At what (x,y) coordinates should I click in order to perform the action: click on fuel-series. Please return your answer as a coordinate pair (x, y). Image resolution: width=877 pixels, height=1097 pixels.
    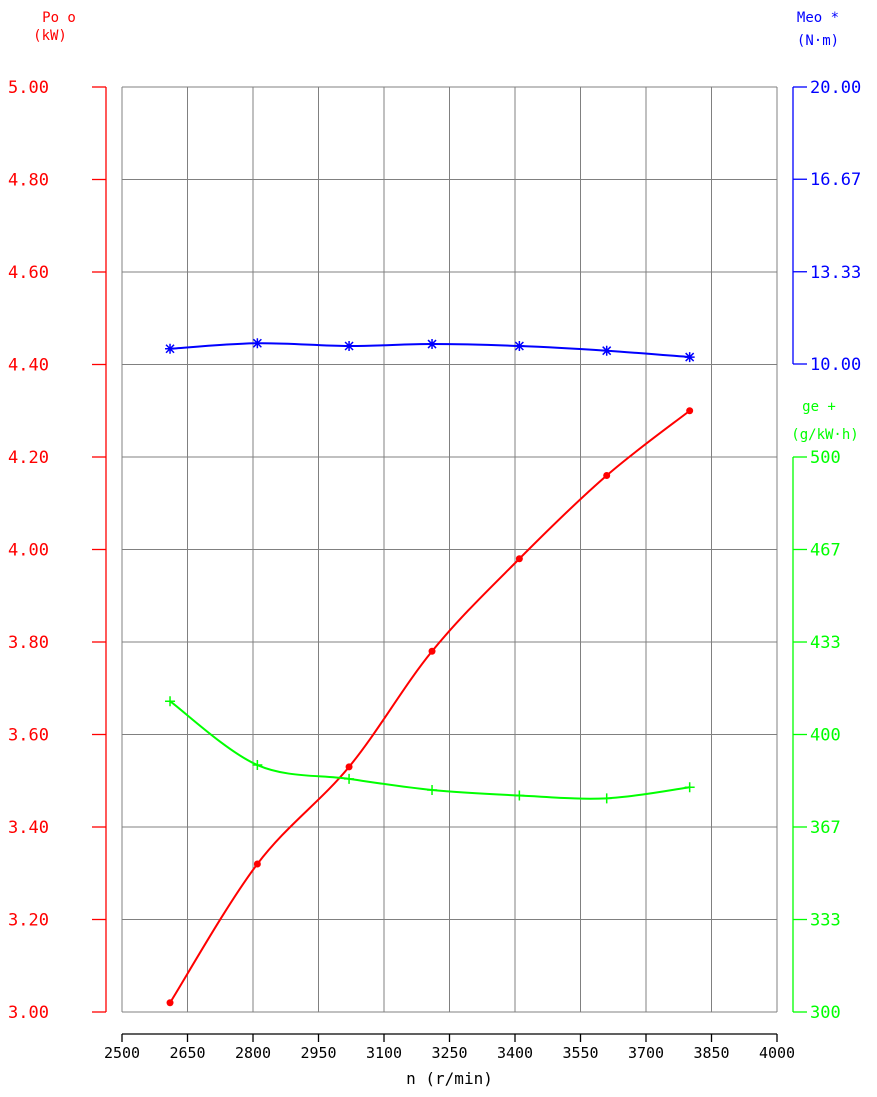
    Looking at the image, I should click on (430, 750).